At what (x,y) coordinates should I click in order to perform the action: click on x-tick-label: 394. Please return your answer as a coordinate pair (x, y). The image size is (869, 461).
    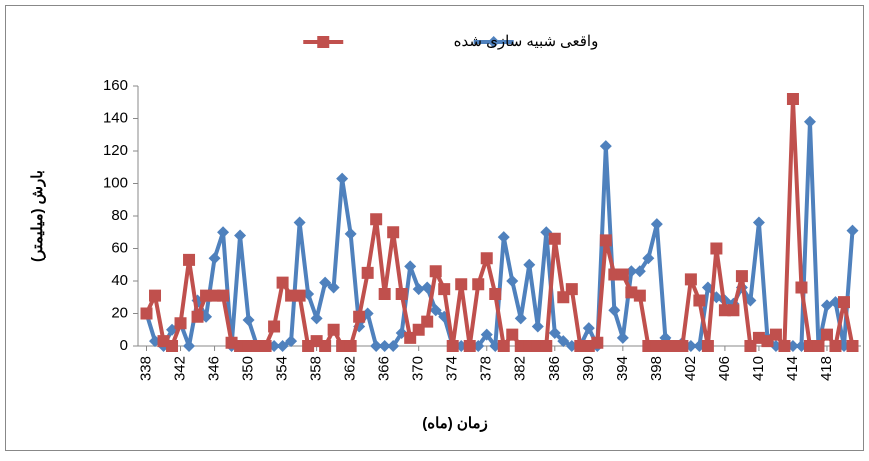
    Looking at the image, I should click on (622, 368).